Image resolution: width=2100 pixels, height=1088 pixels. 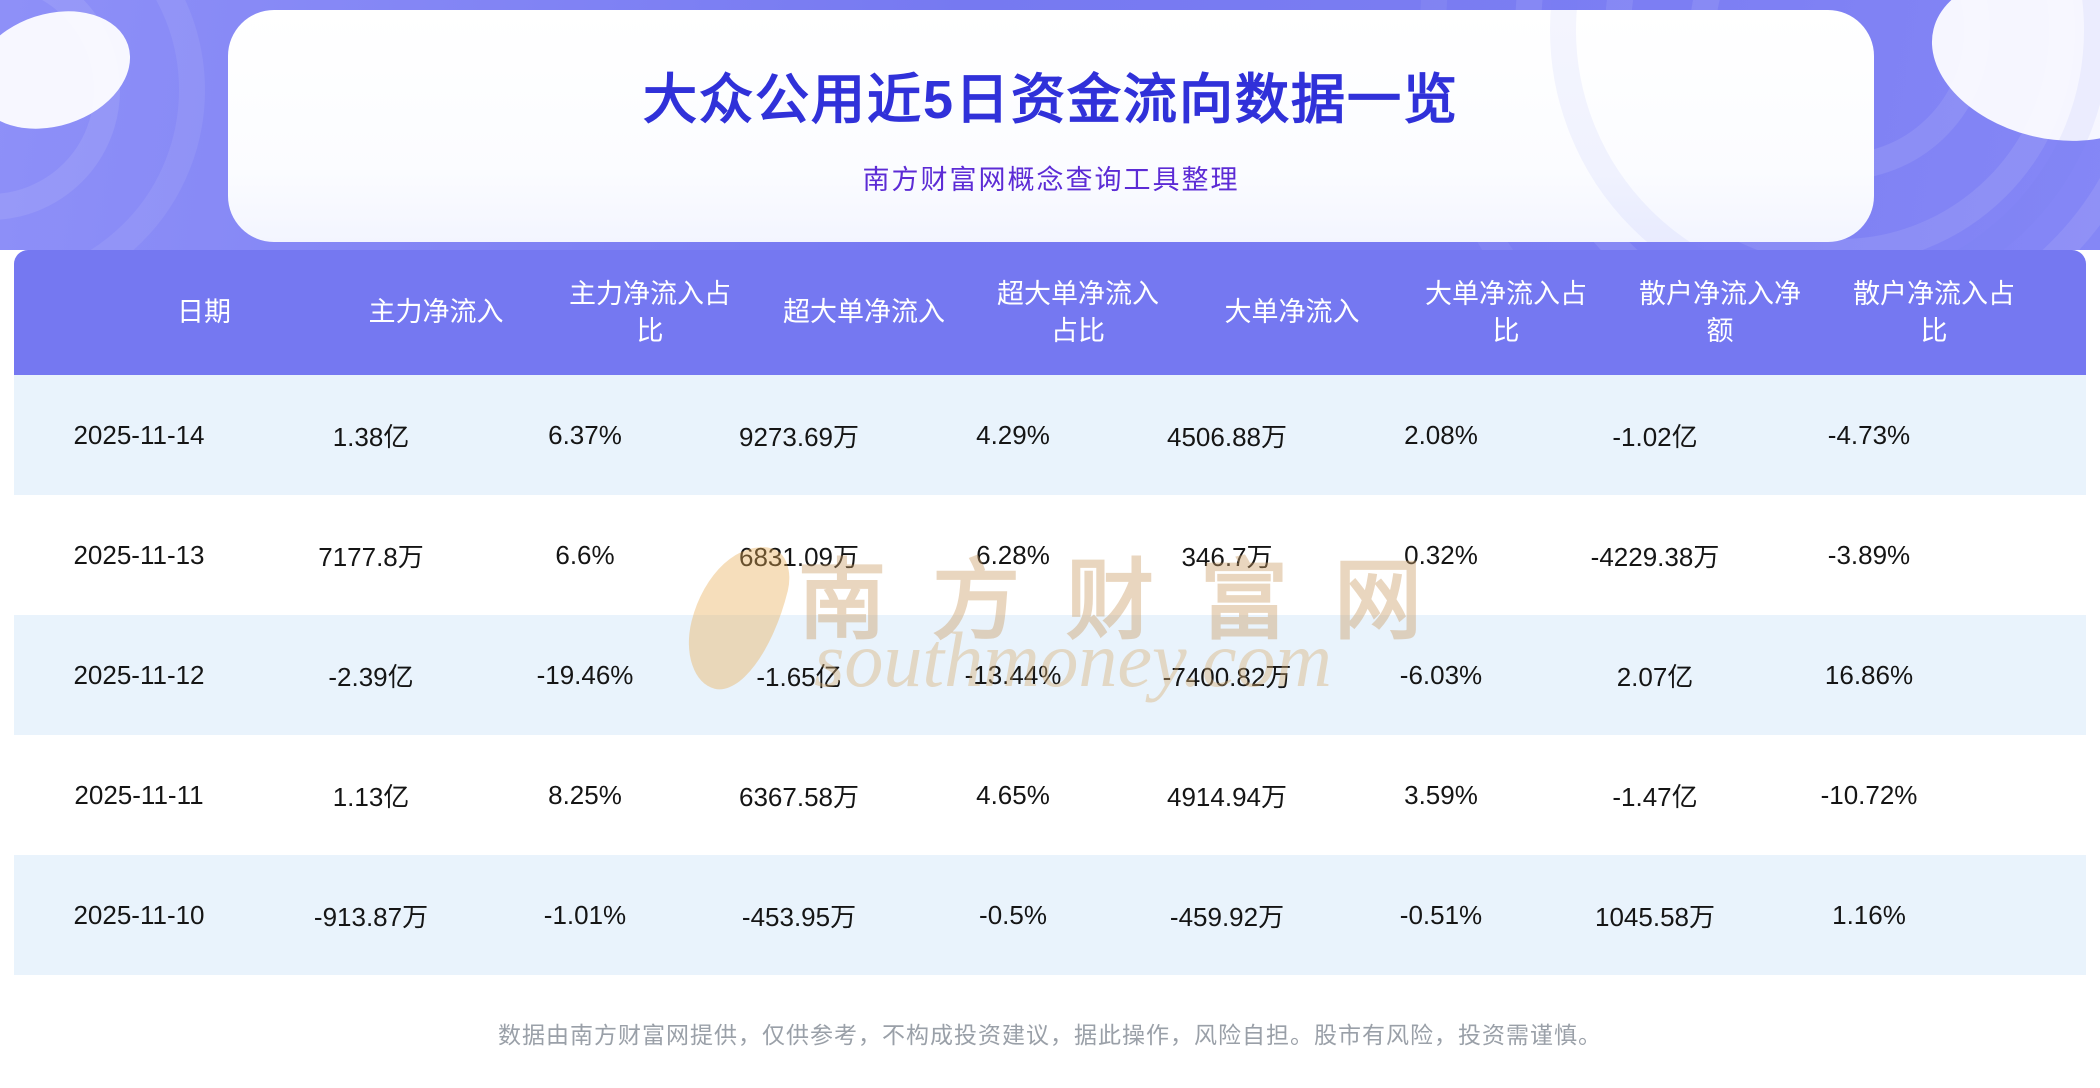 What do you see at coordinates (1227, 556) in the screenshot?
I see `table-cell: 346.7万` at bounding box center [1227, 556].